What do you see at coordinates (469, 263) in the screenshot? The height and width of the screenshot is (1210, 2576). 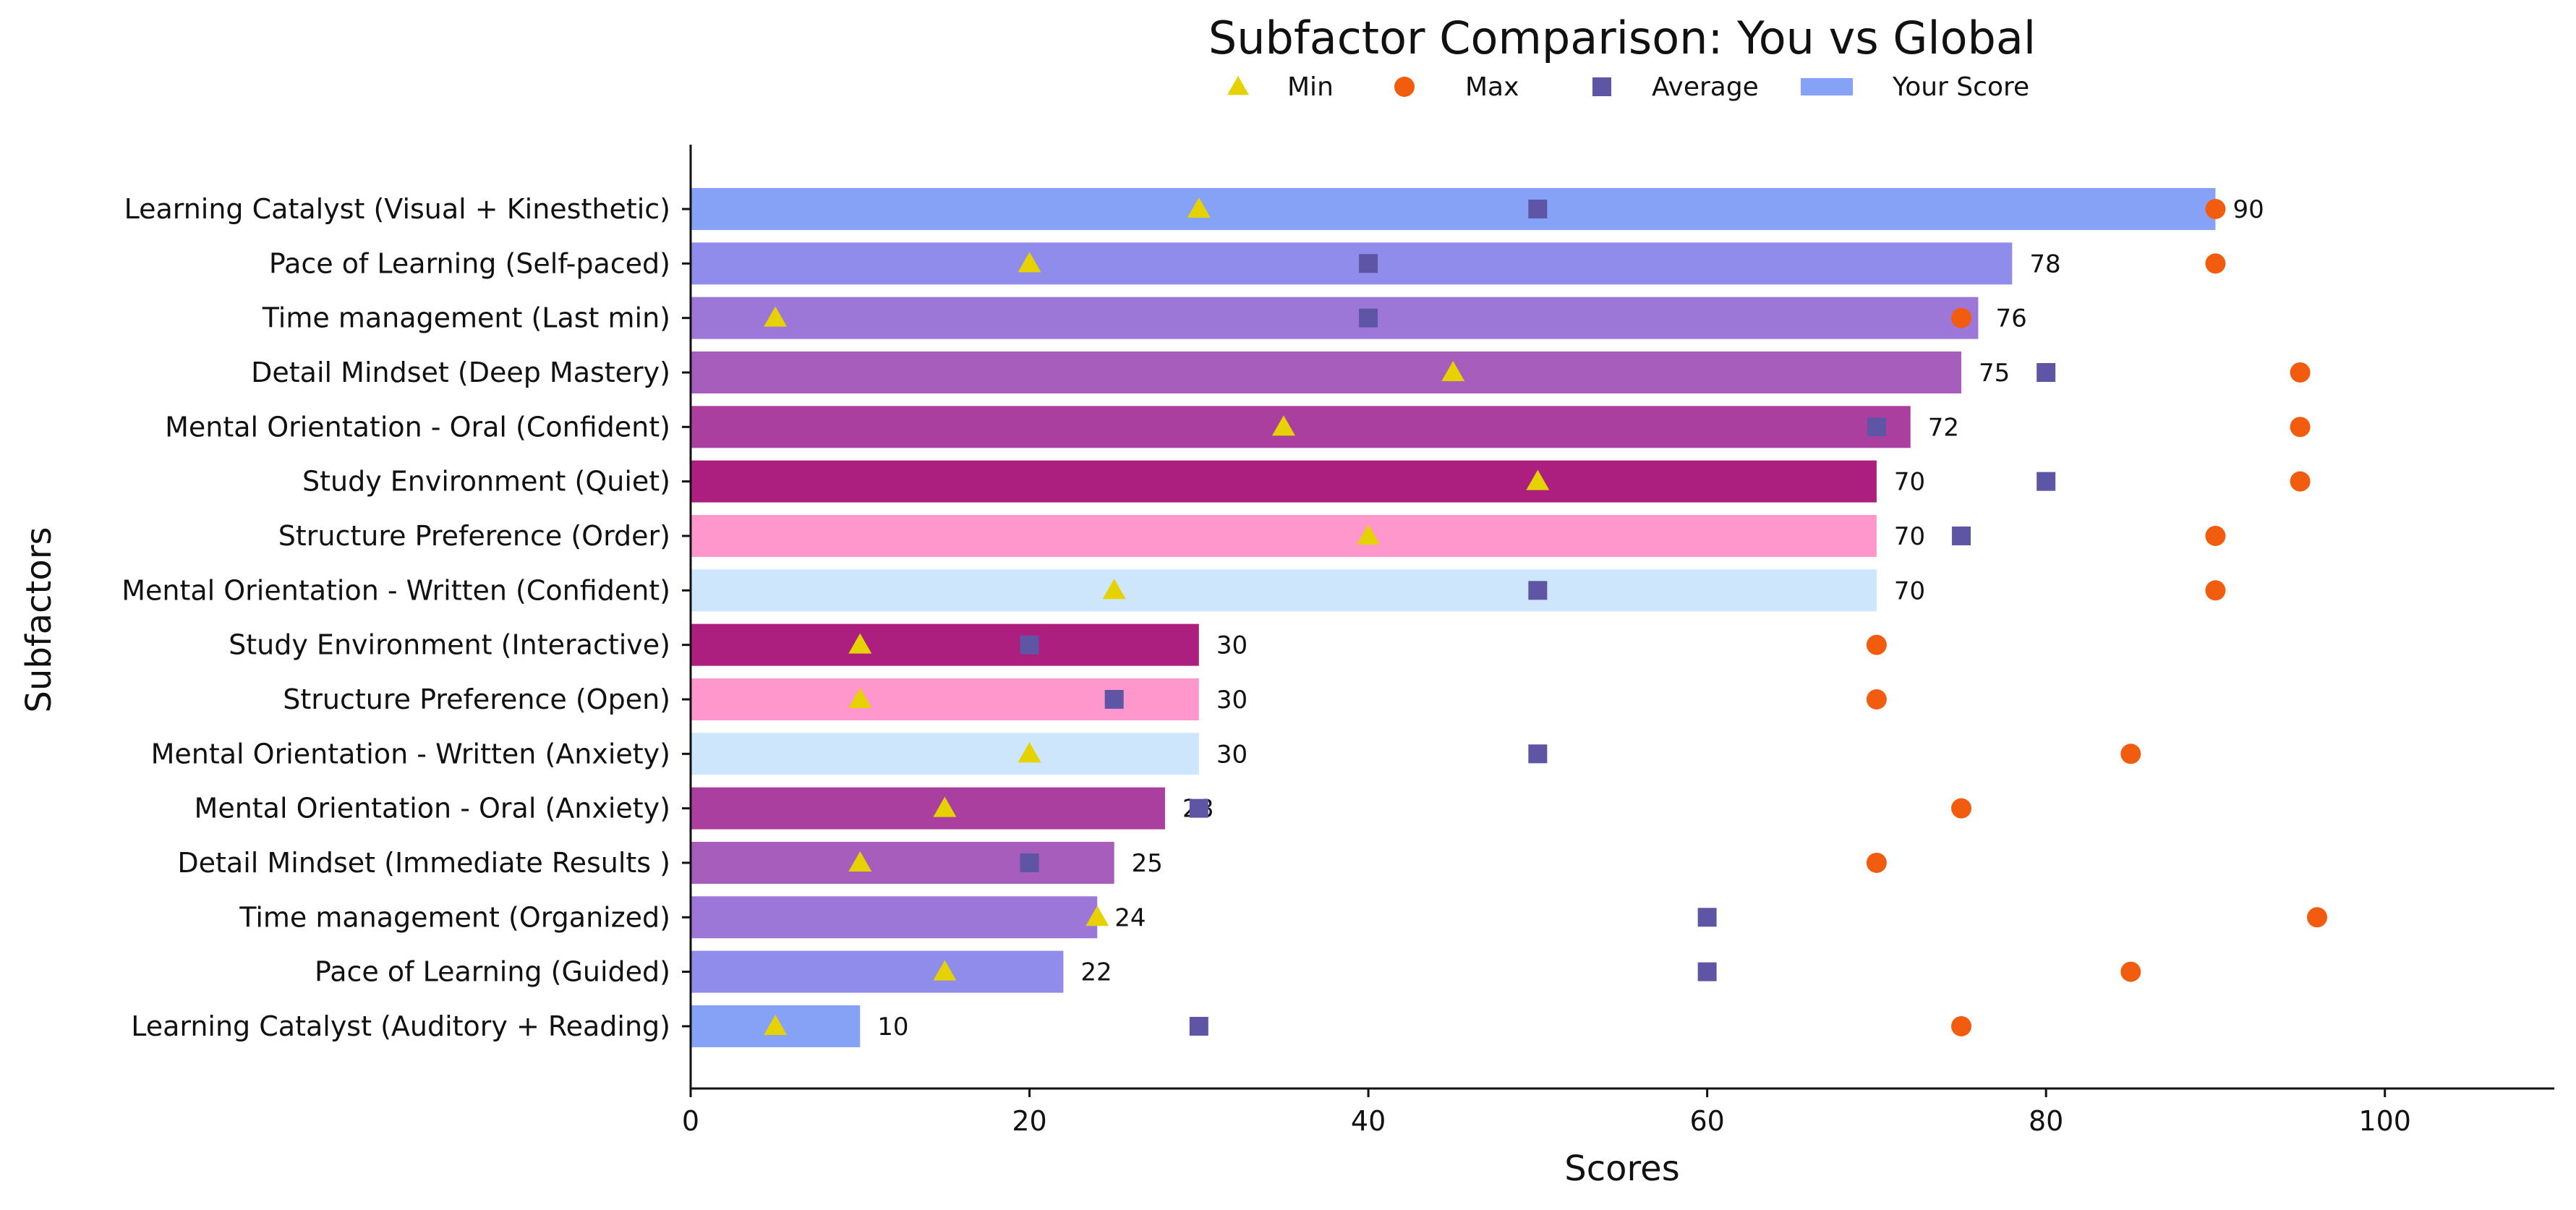 I see `category-label-pace-of-learning-self-paced: Pace of Learning (Self-paced)` at bounding box center [469, 263].